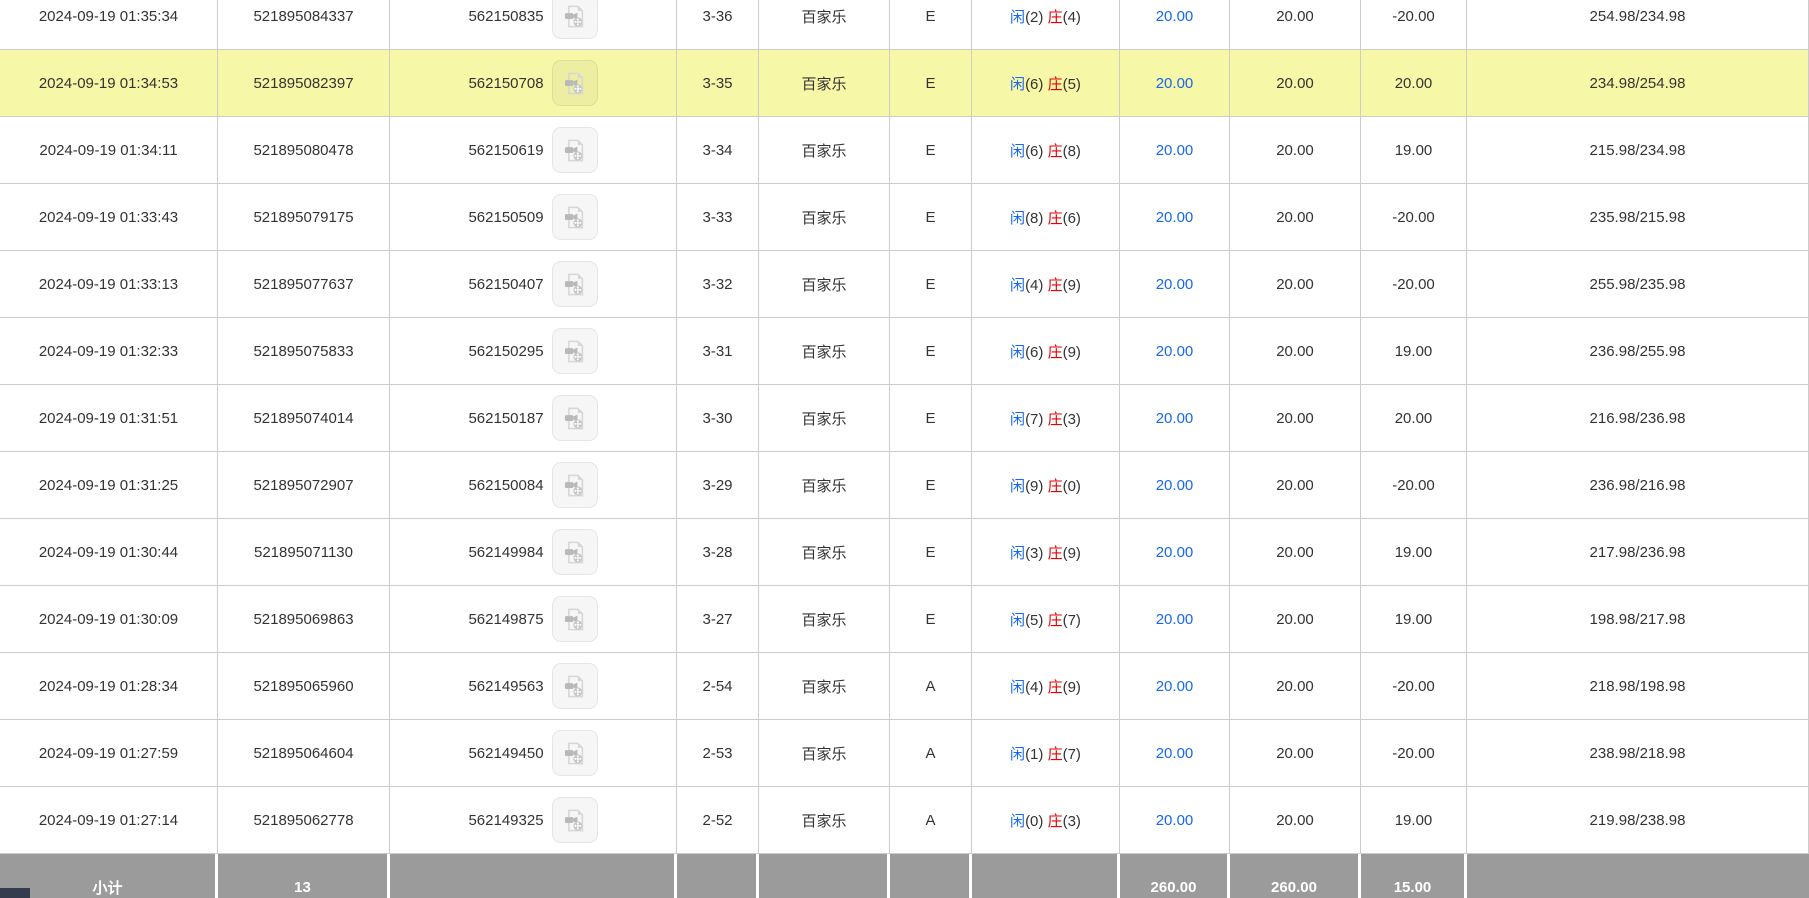  Describe the element at coordinates (1295, 25) in the screenshot. I see `valid-amount-cell: 20.00` at that location.